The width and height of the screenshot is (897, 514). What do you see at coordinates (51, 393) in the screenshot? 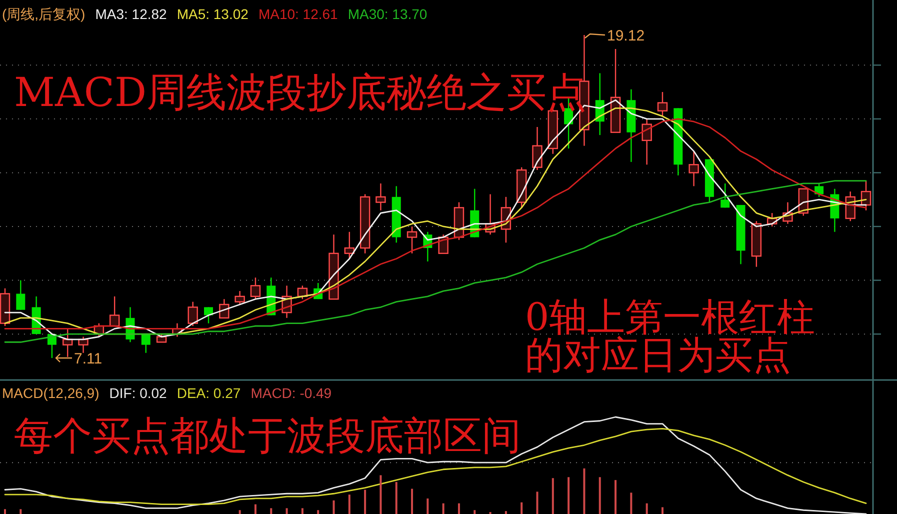
I see `chart-title: MACD(12,26,9)` at bounding box center [51, 393].